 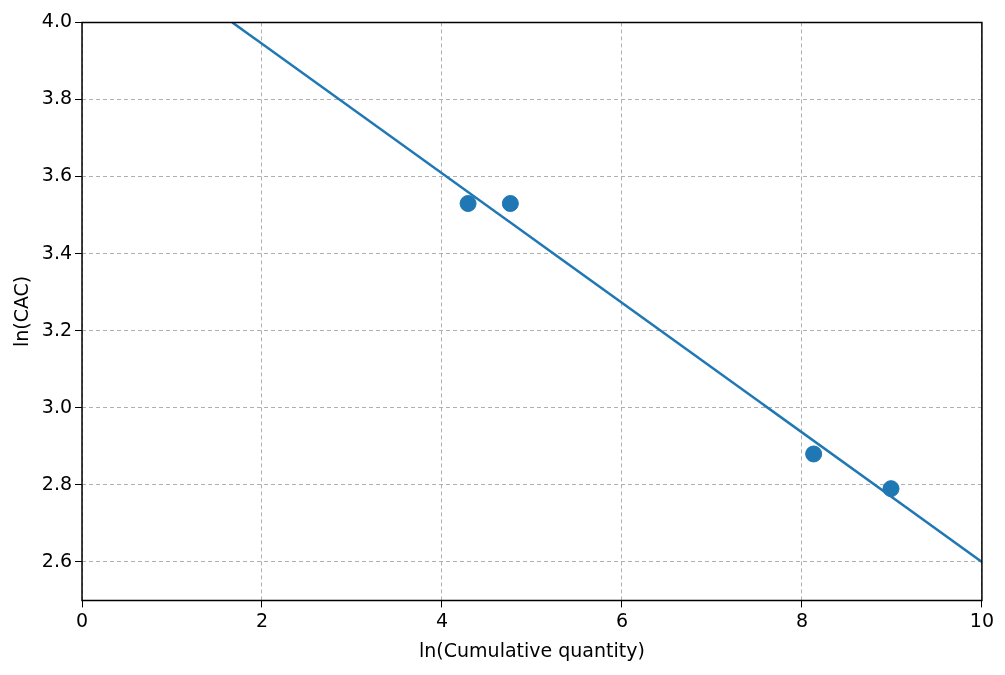 What do you see at coordinates (442, 619) in the screenshot?
I see `x-tick-label: 4` at bounding box center [442, 619].